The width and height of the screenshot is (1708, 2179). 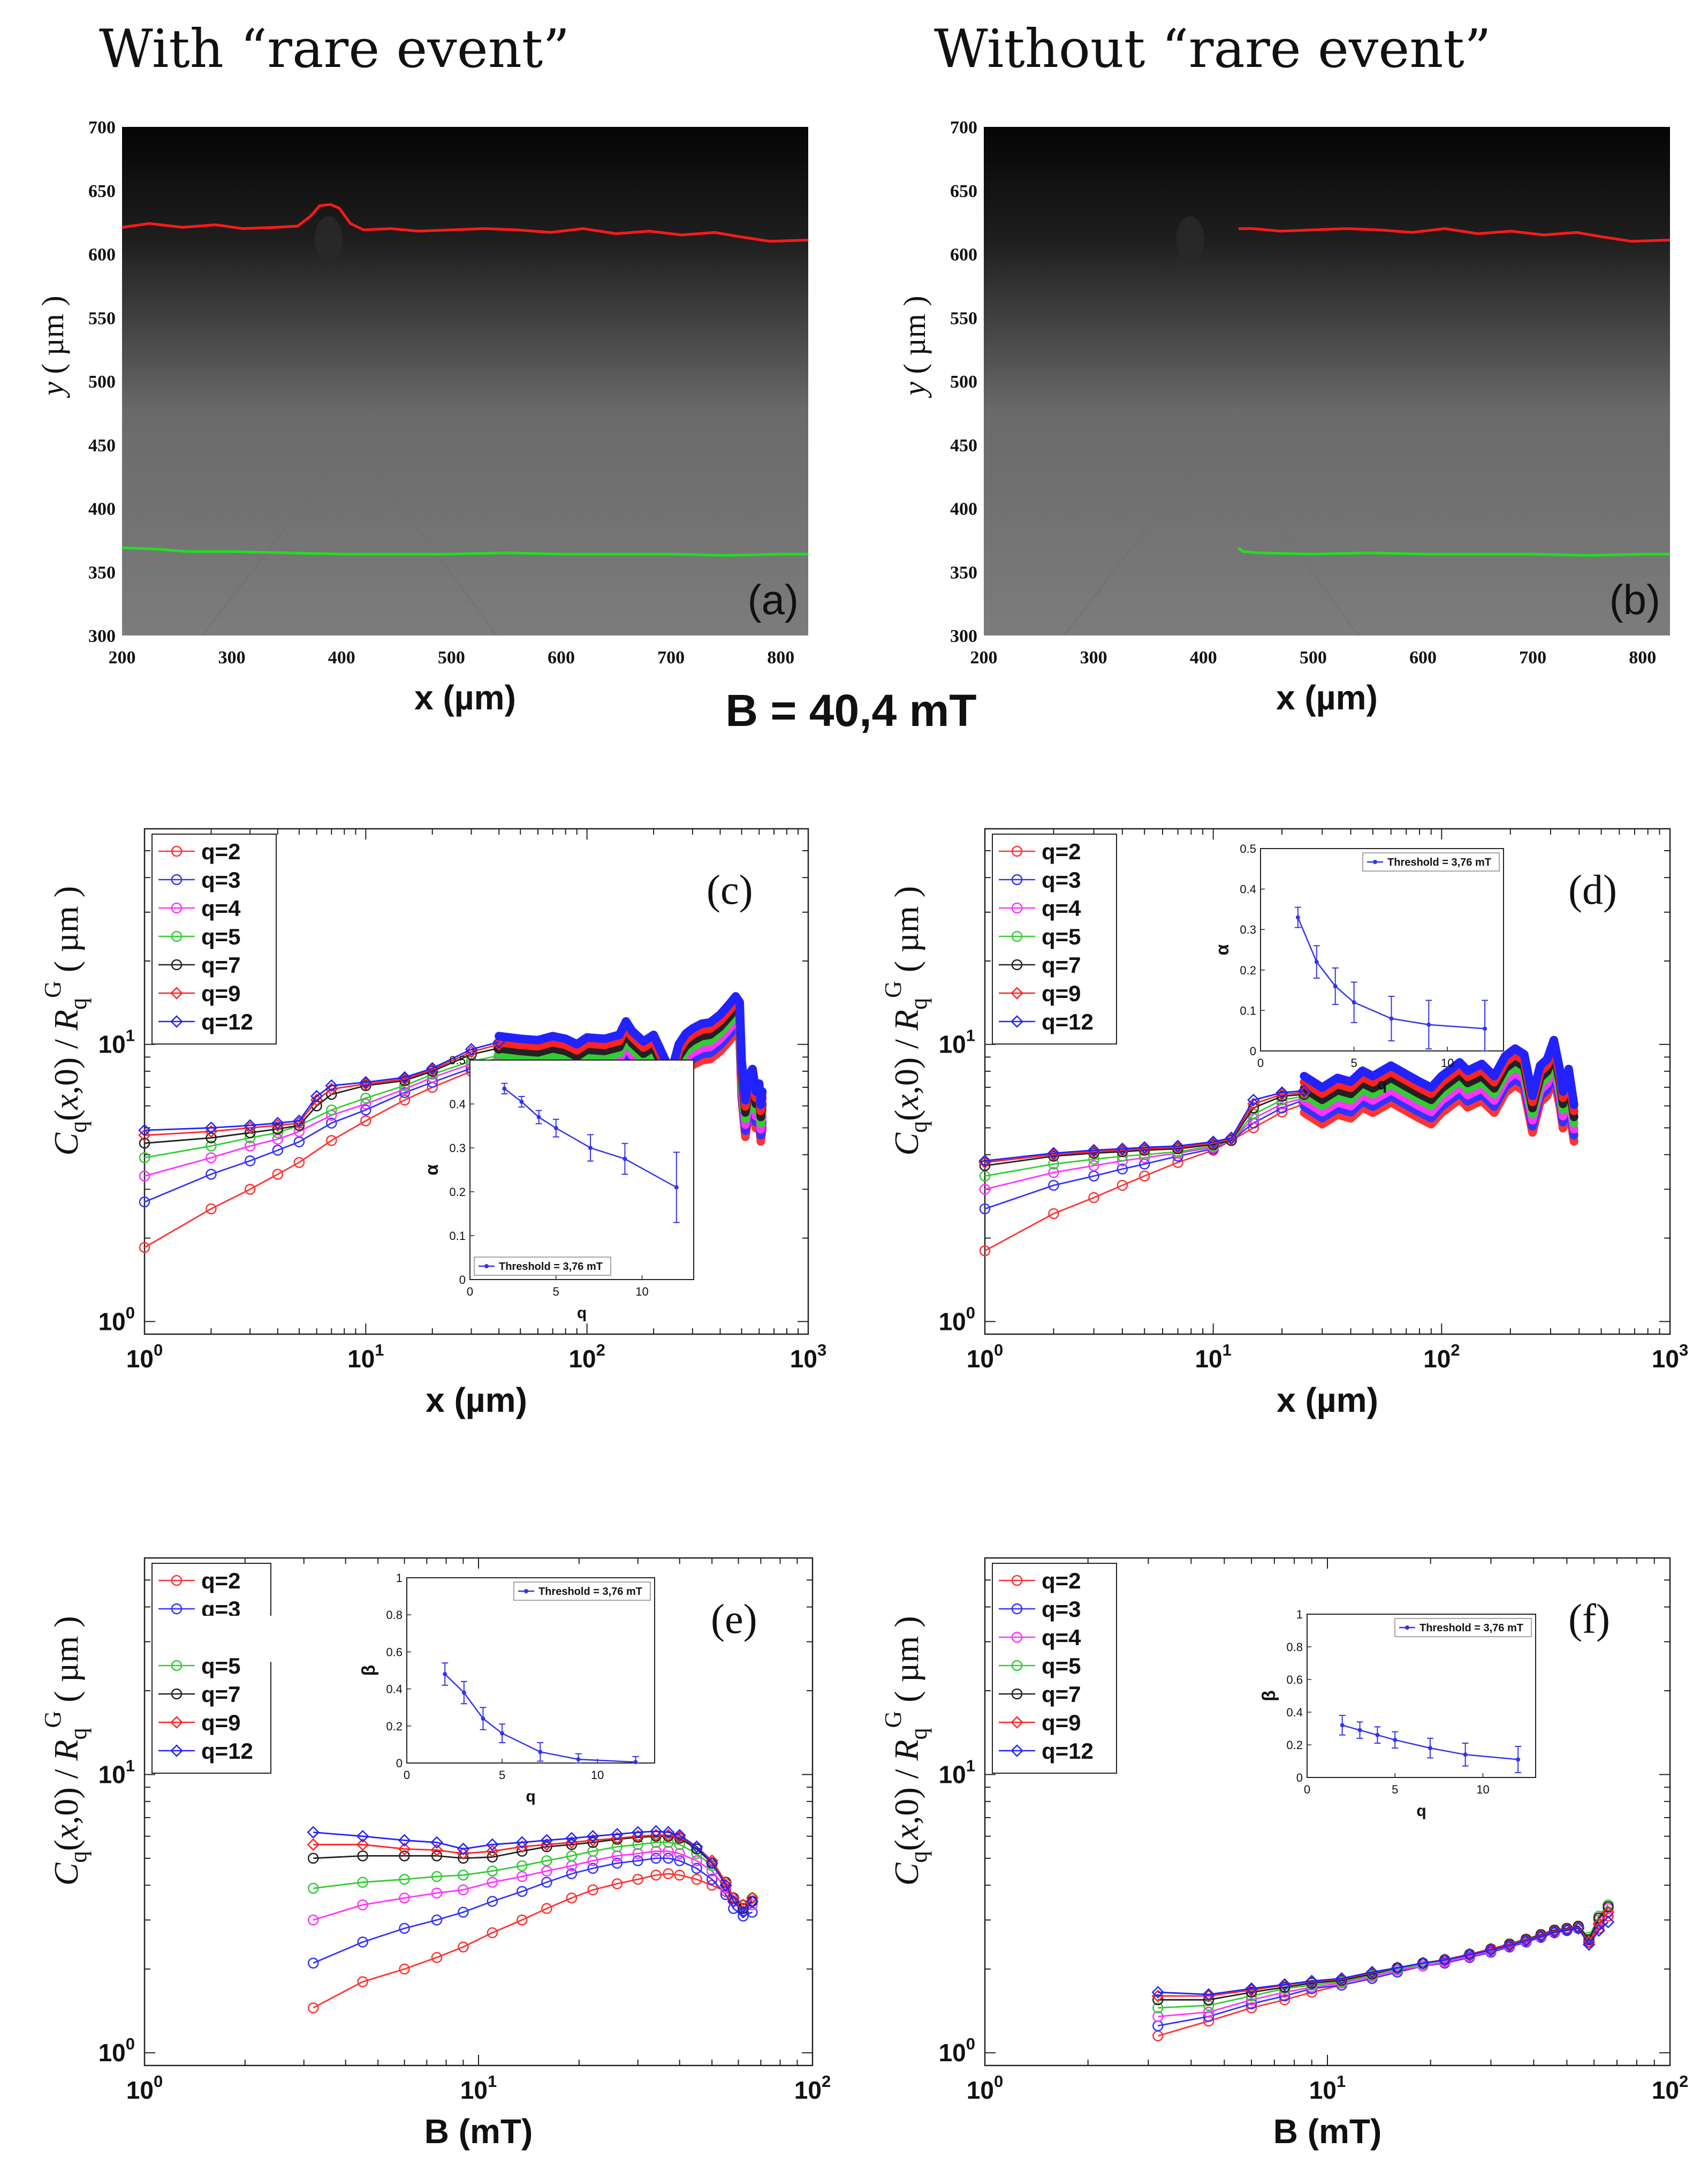 I want to click on y-tick-label: 500, so click(x=102, y=382).